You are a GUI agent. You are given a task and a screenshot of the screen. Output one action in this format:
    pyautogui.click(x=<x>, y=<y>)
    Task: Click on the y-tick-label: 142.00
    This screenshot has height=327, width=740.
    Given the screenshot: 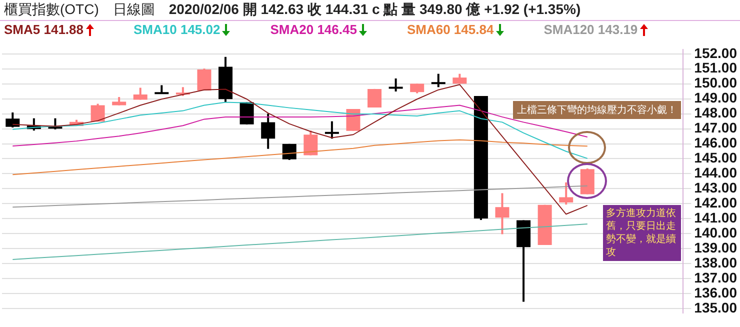 What is the action you would take?
    pyautogui.click(x=716, y=202)
    